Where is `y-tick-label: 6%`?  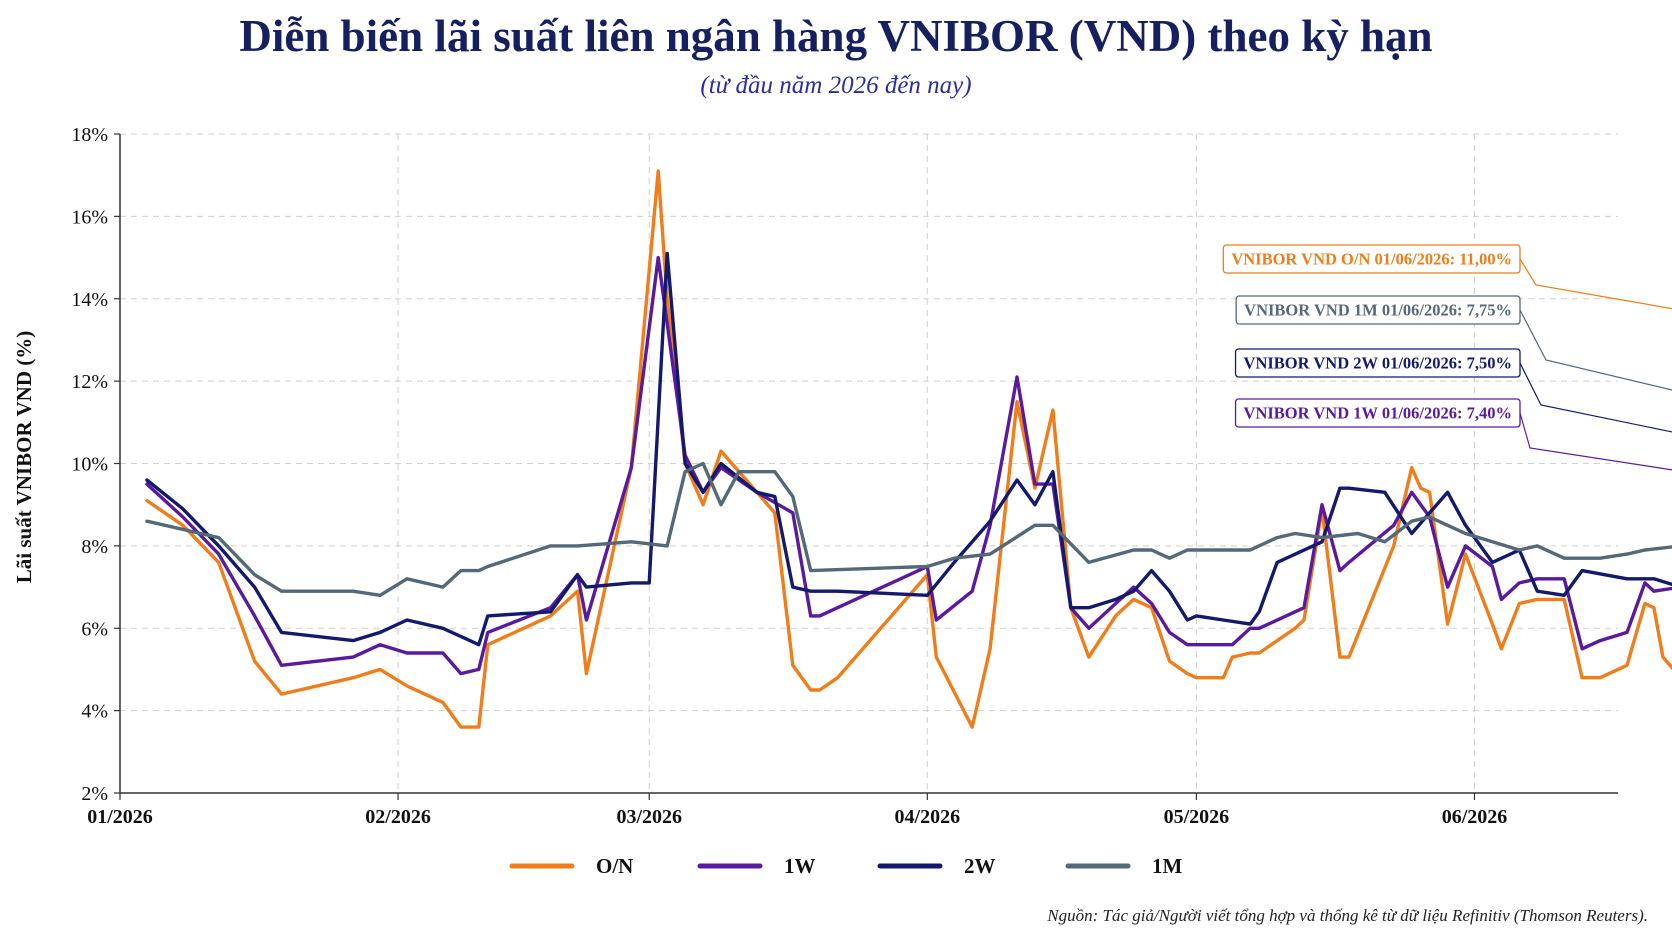 y-tick-label: 6% is located at coordinates (94, 629).